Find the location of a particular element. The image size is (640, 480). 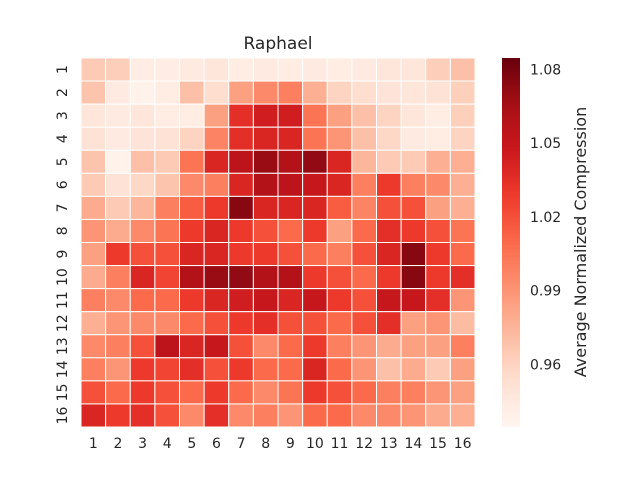

x-tick-label: 5 is located at coordinates (191, 444).